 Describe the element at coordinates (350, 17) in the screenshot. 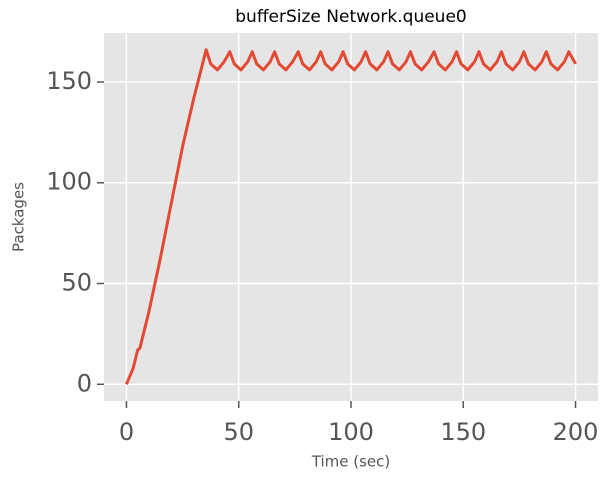

I see `chart-title: bufferSize Network.queue0` at that location.